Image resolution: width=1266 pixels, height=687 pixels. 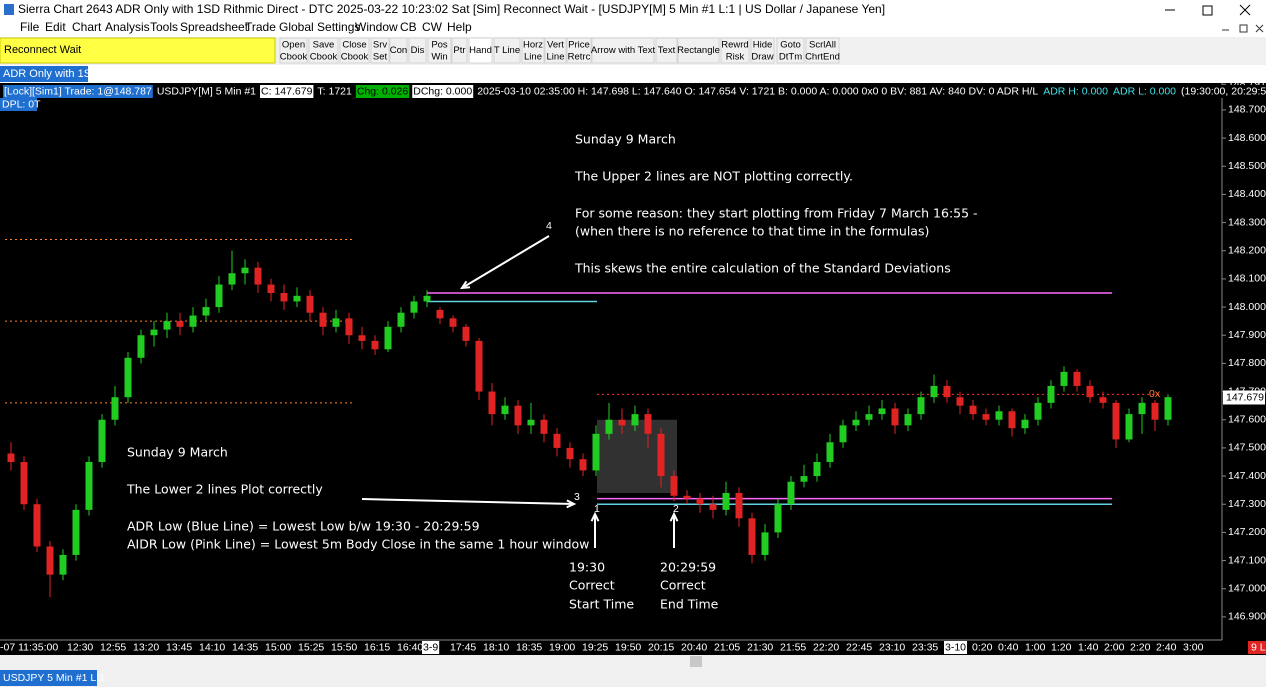 I want to click on toolbar-button-label: Con, so click(x=398, y=50).